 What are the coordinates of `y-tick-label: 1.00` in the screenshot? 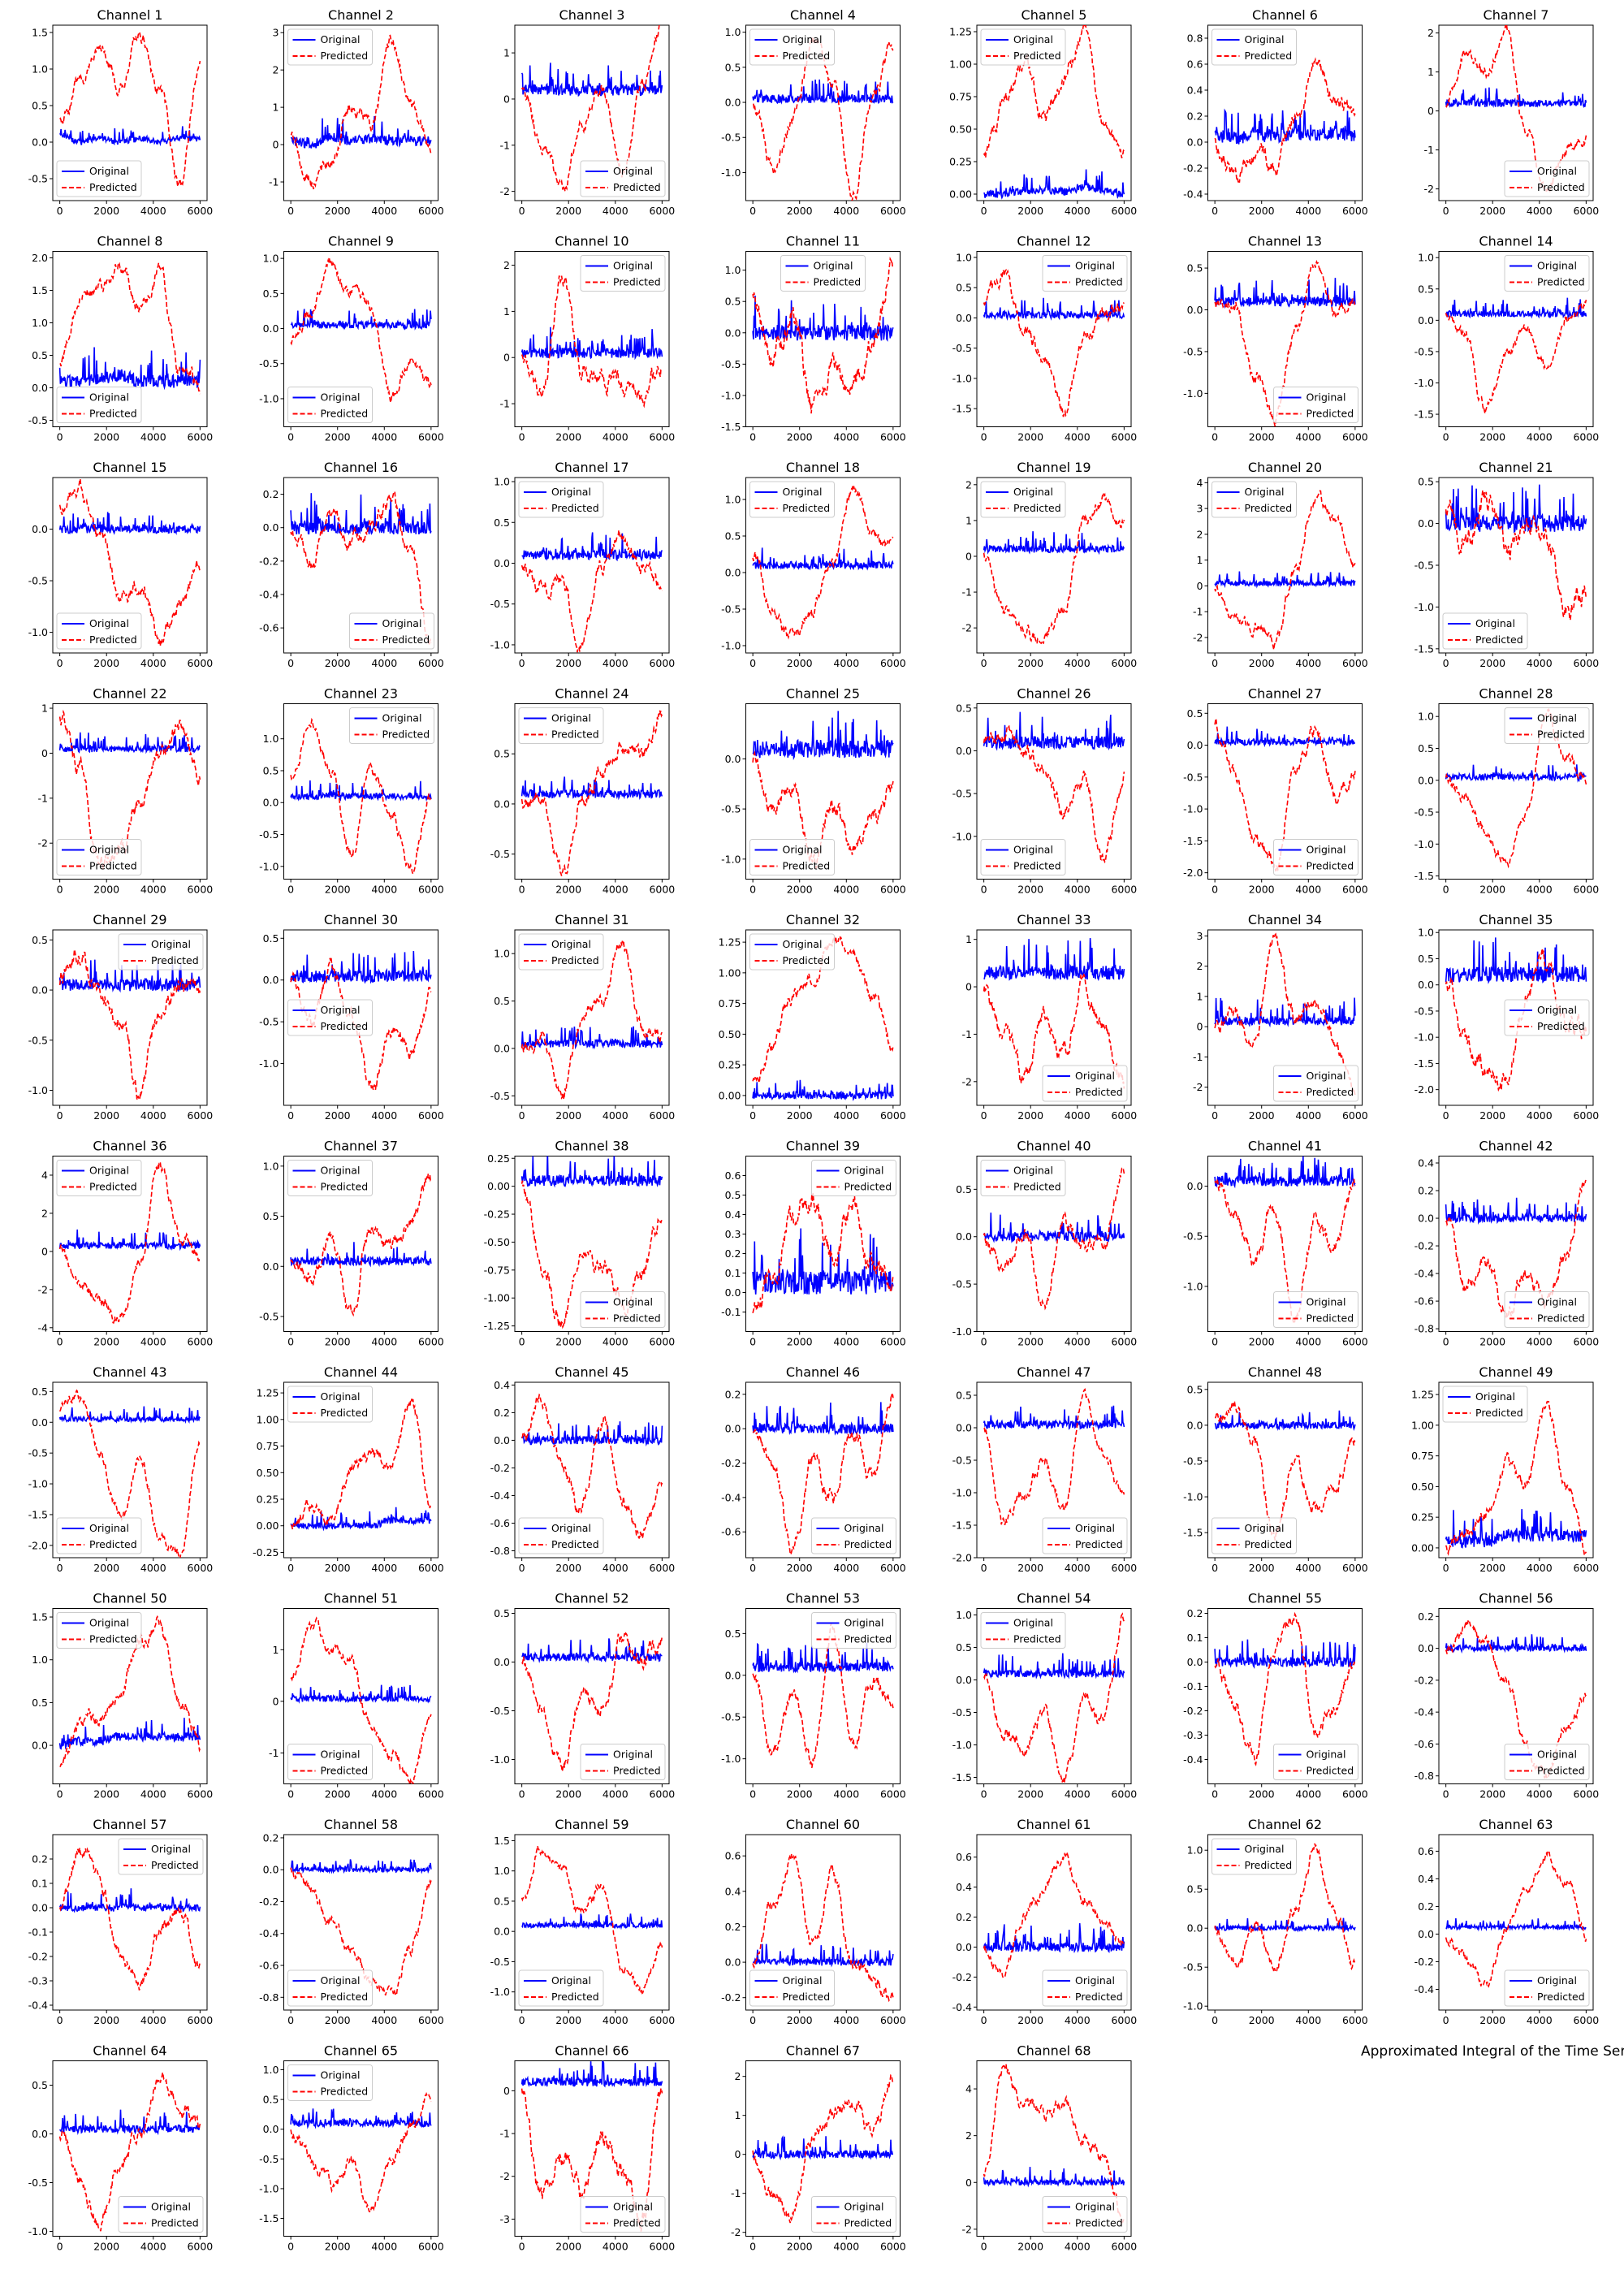 It's located at (268, 1419).